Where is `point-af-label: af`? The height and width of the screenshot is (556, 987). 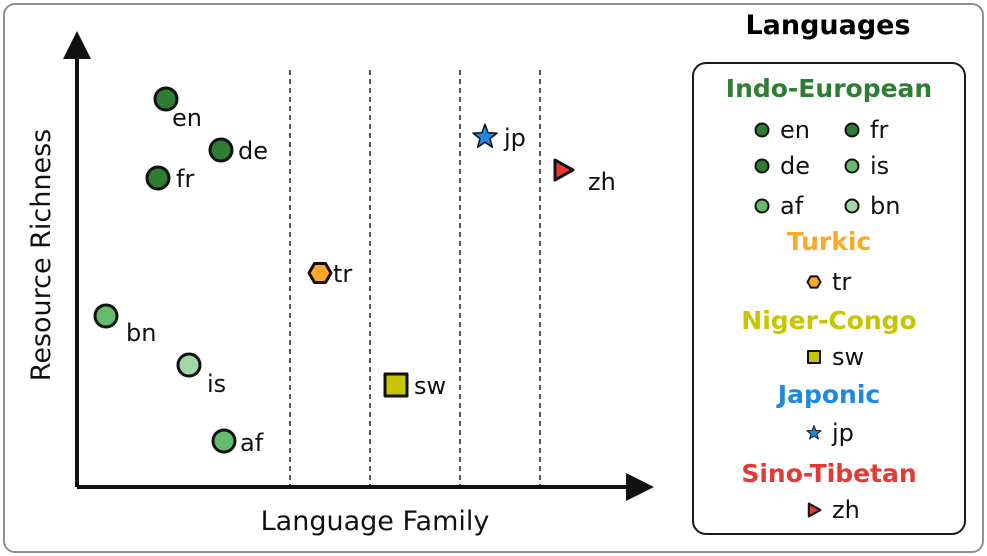 point-af-label: af is located at coordinates (252, 443).